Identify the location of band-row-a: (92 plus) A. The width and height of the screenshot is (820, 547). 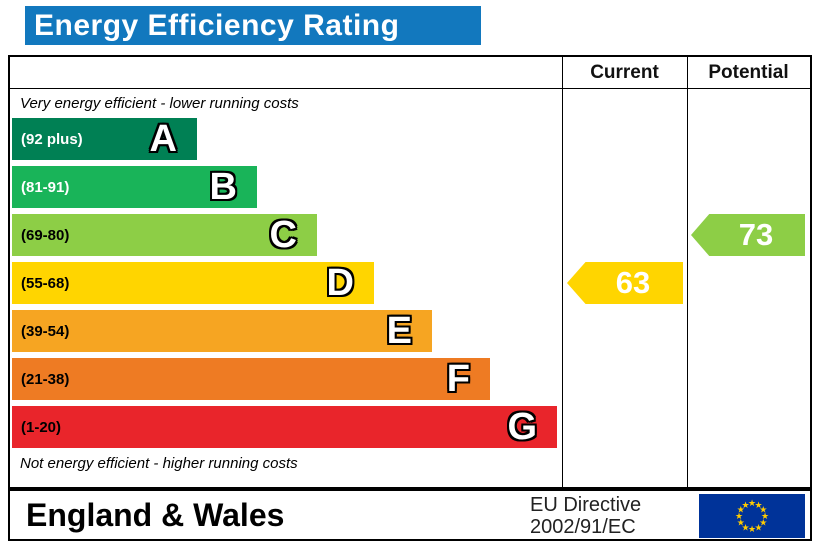
(104, 139).